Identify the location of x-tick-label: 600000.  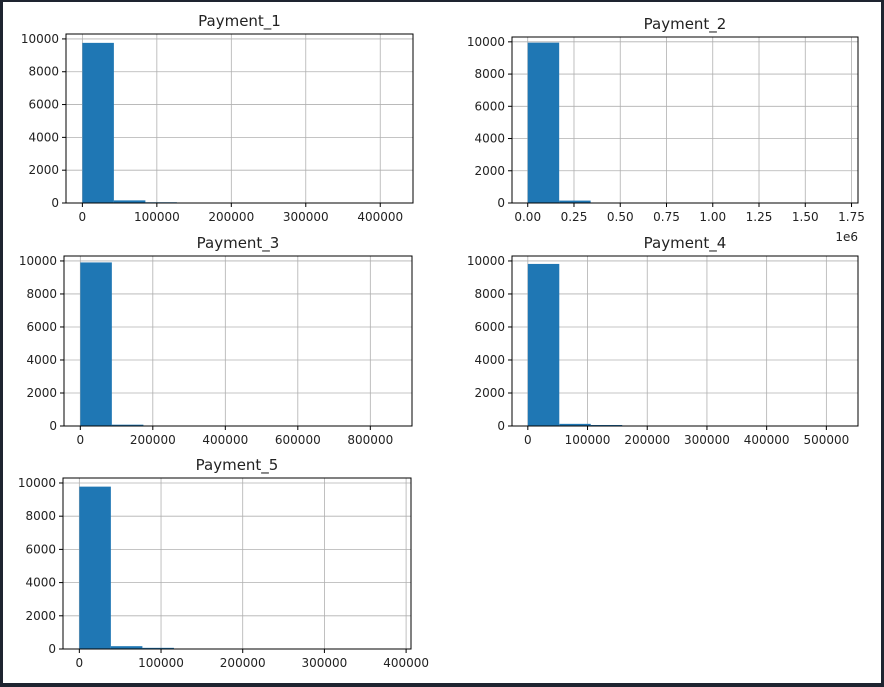
(298, 440).